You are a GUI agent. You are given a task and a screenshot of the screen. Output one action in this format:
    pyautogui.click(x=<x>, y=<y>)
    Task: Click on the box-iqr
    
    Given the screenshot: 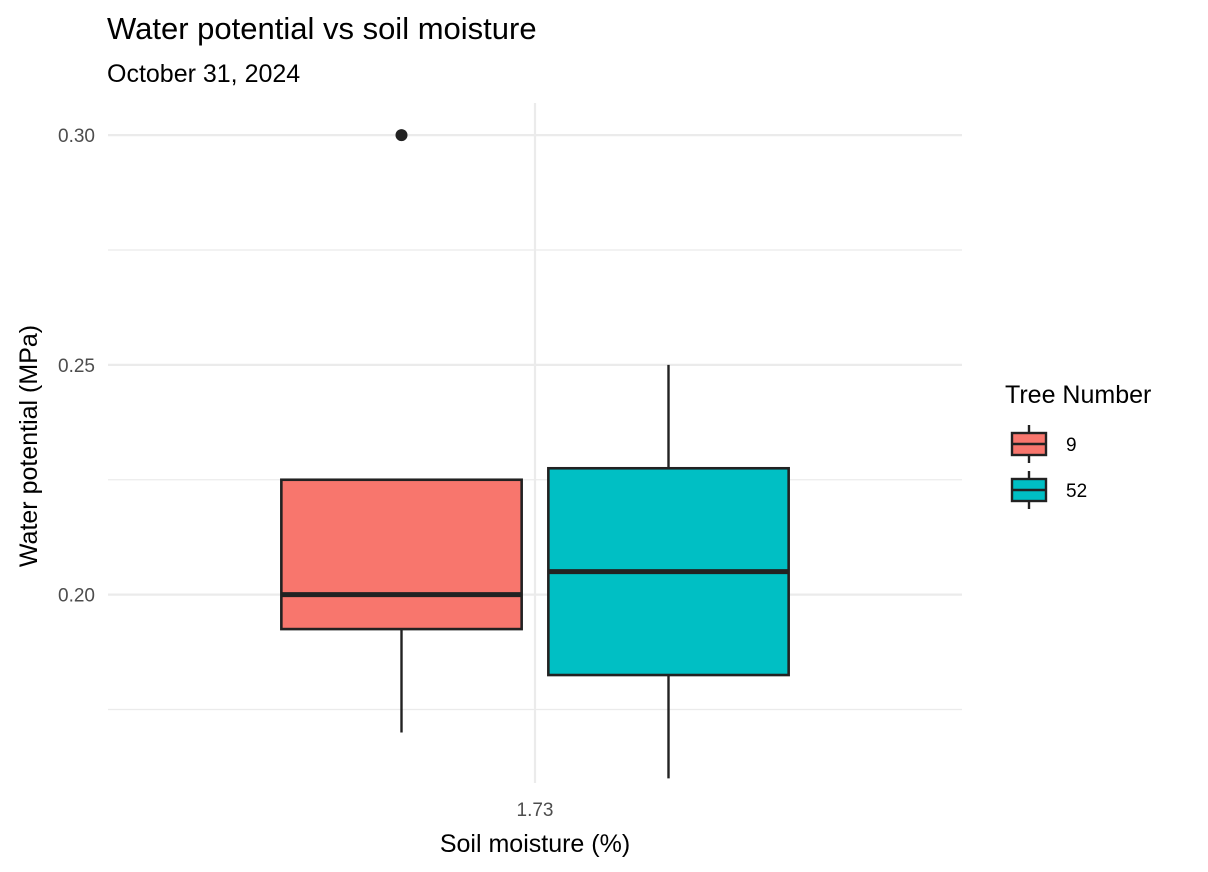 What is the action you would take?
    pyautogui.click(x=401, y=554)
    